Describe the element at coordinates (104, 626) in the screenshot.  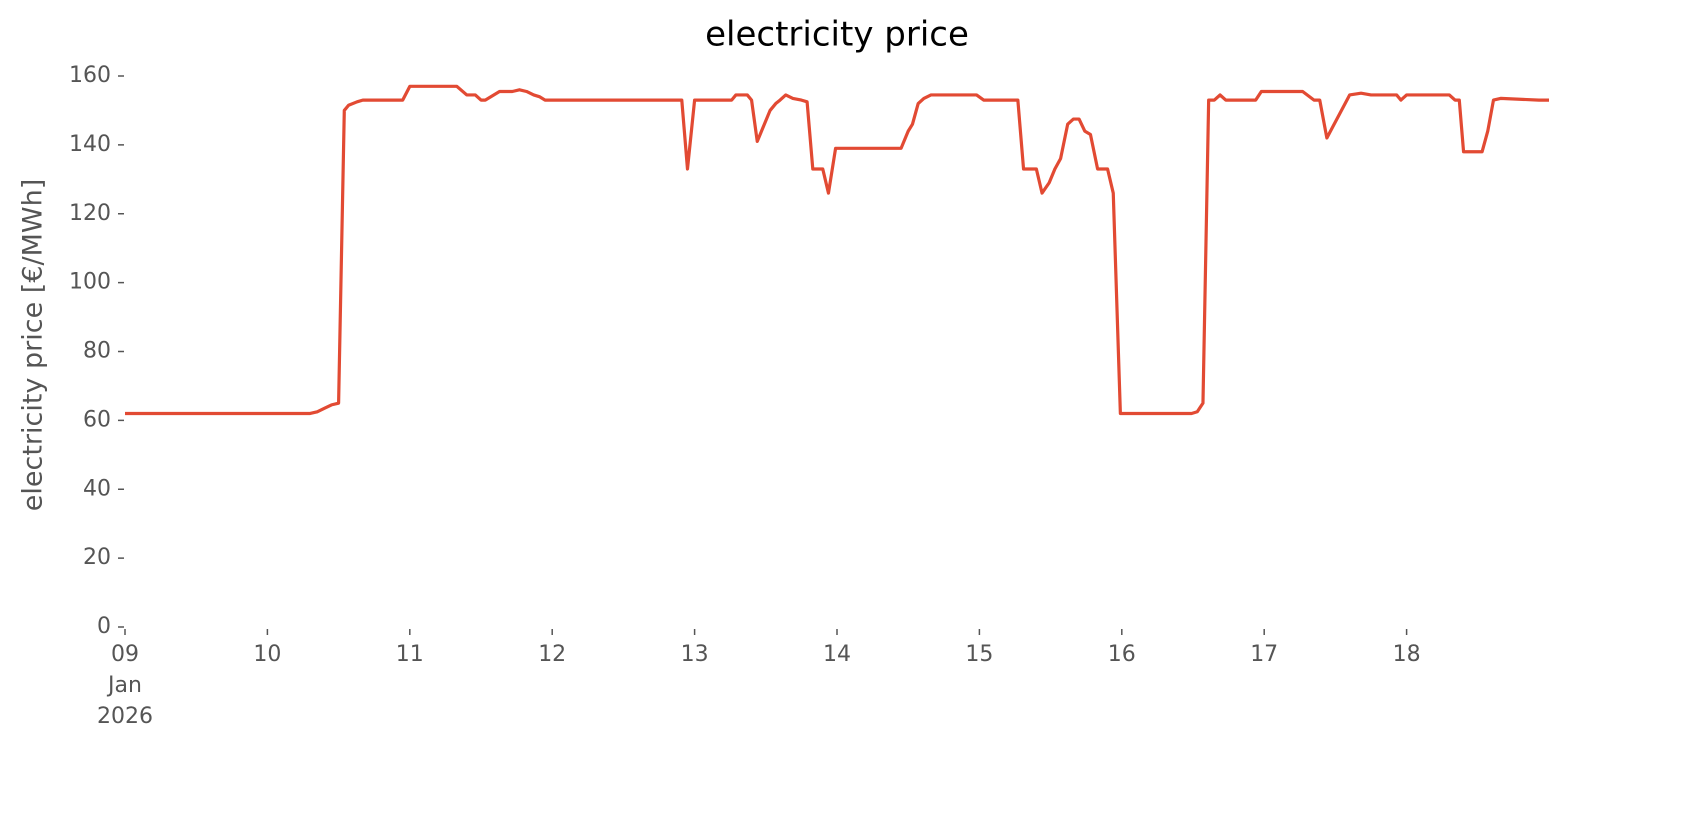
I see `y-tick-label: 0` at that location.